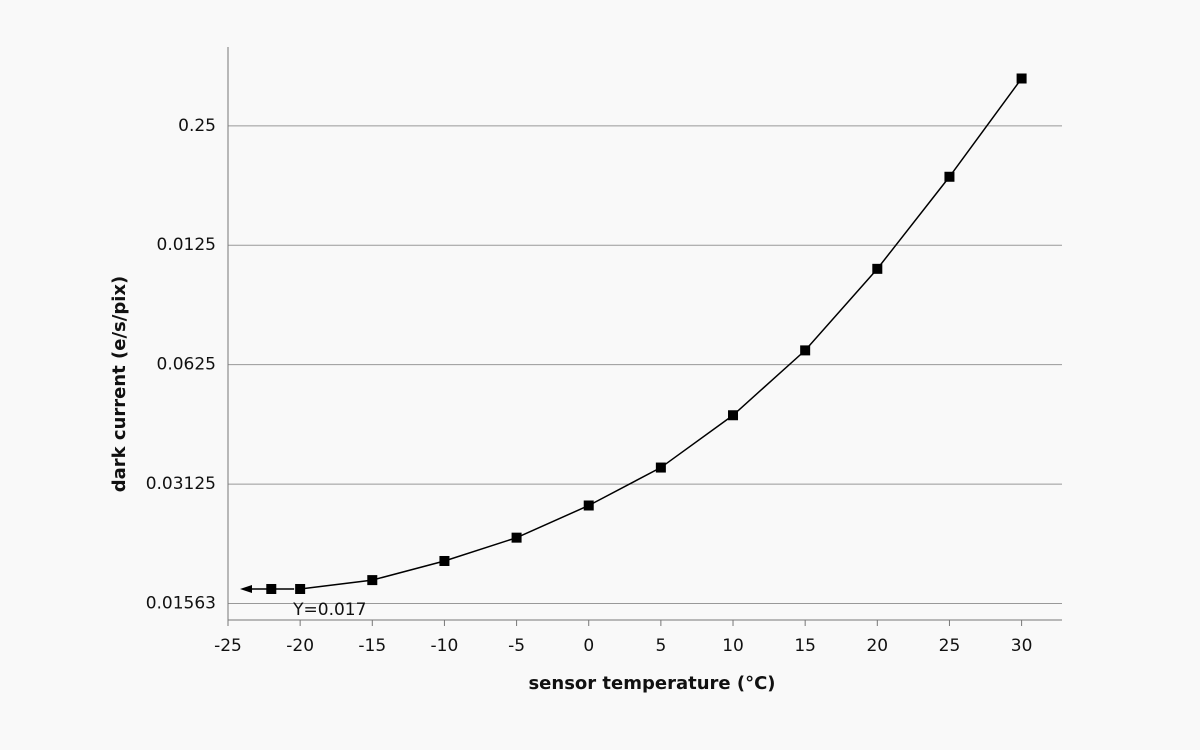 The width and height of the screenshot is (1200, 750). Describe the element at coordinates (271, 588) in the screenshot. I see `annotation-marker` at that location.